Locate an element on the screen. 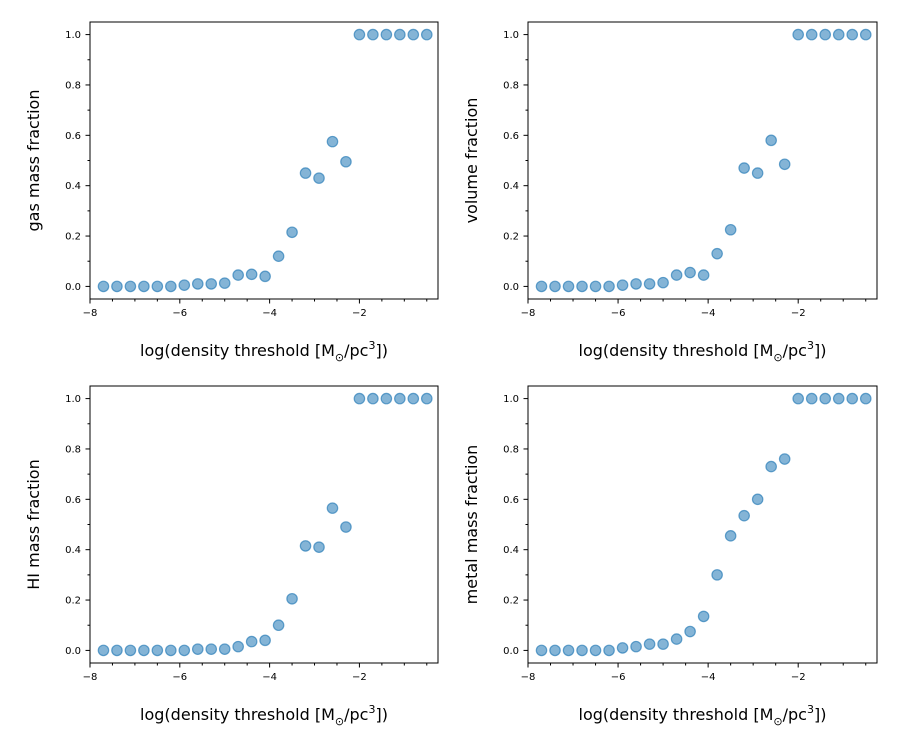 Image resolution: width=900 pixels, height=750 pixels. x-tick-label: −8 is located at coordinates (528, 677).